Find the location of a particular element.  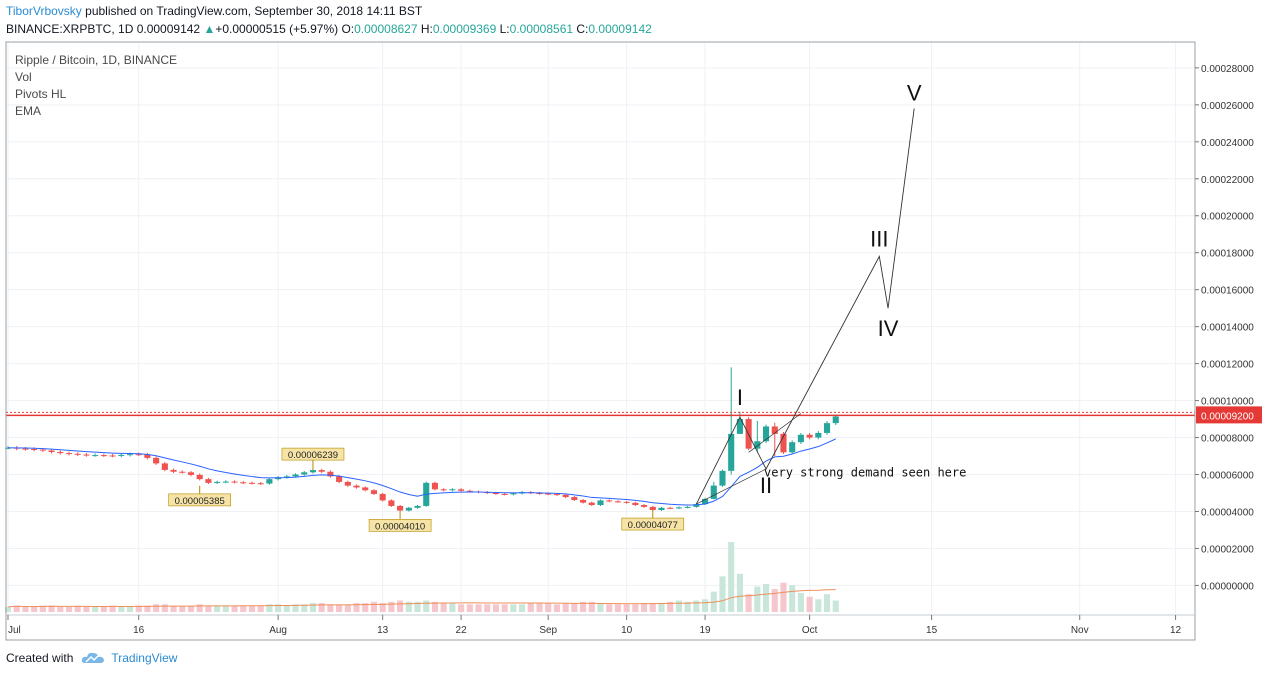

legend-symbol: Ripple / Bitcoin, 1D, BINANCE is located at coordinates (96, 60).